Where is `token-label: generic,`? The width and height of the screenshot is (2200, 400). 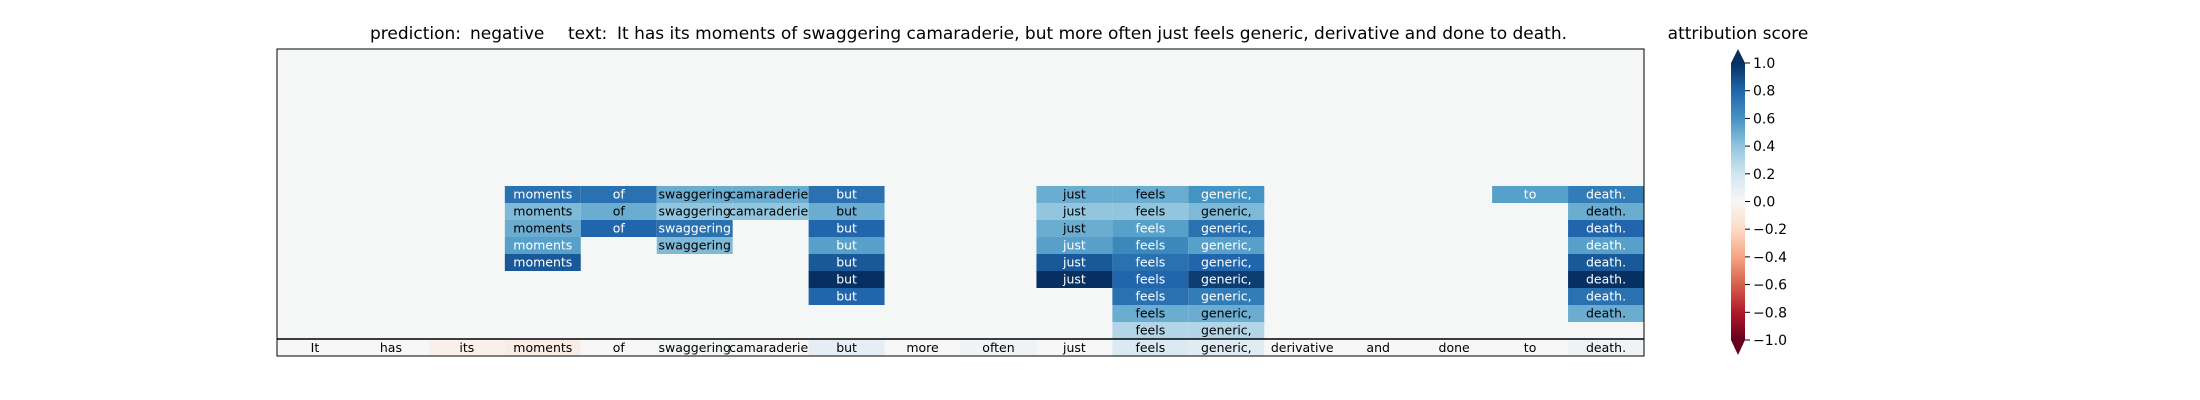
token-label: generic, is located at coordinates (1226, 347).